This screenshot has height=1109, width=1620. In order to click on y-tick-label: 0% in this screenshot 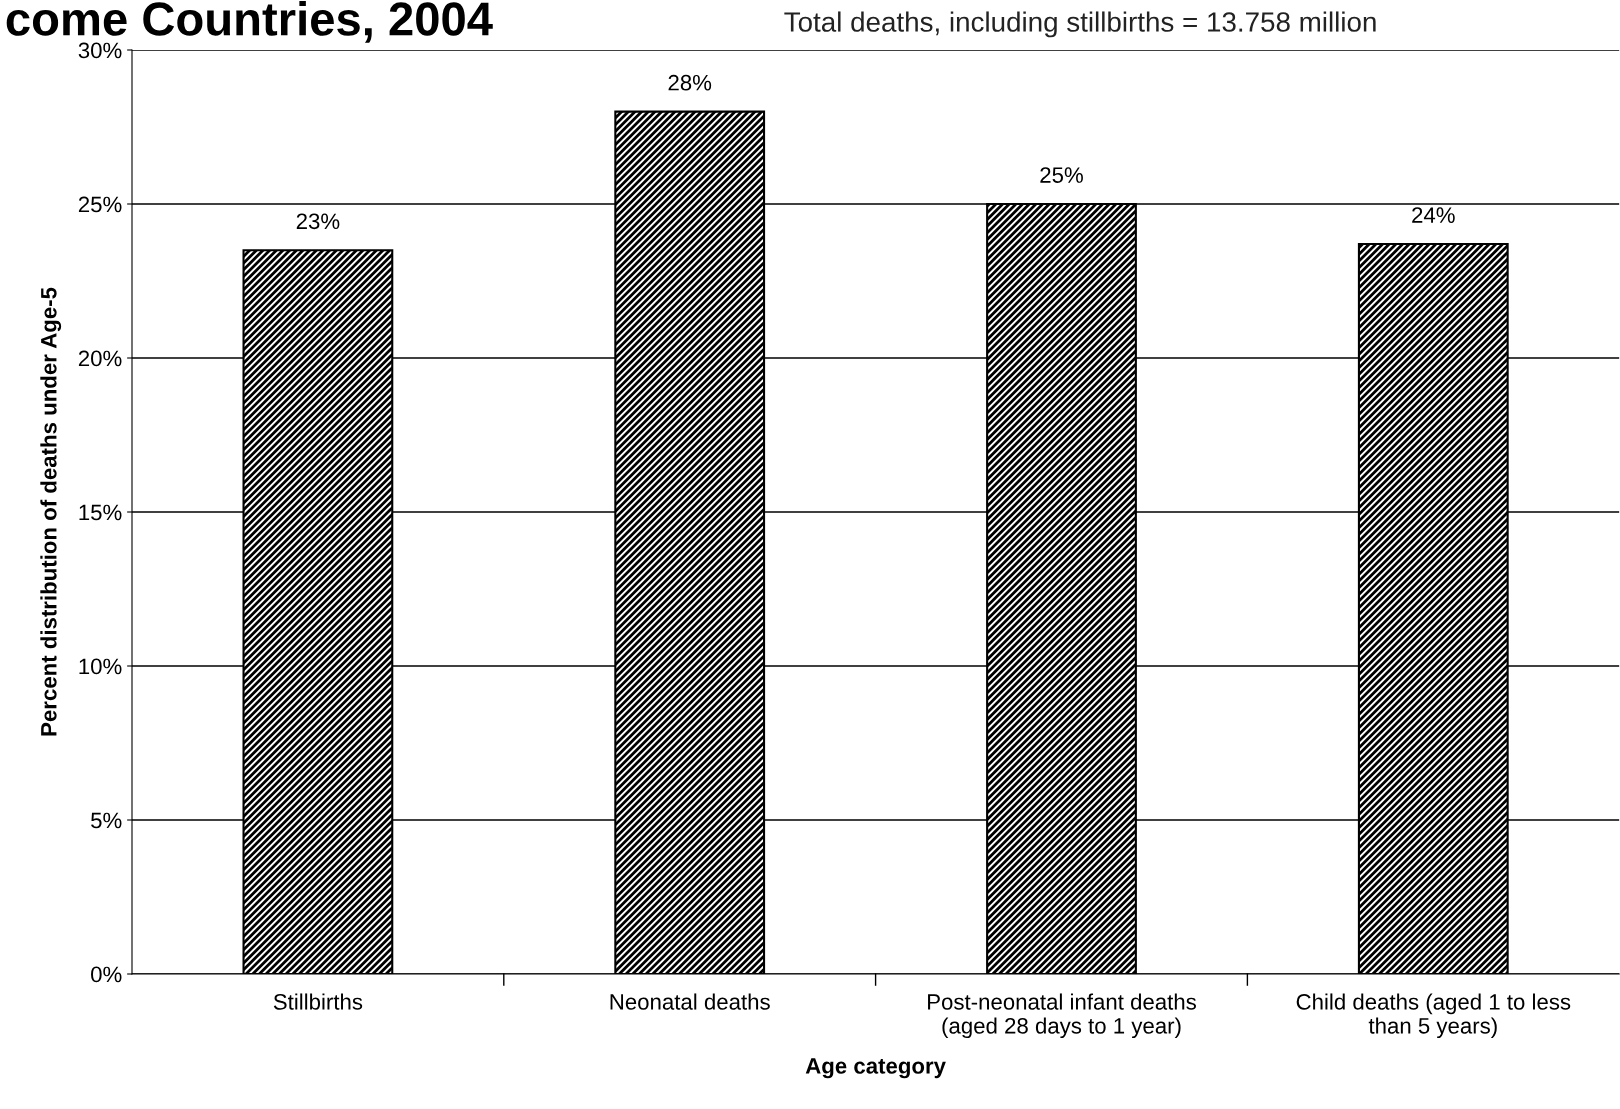, I will do `click(106, 974)`.